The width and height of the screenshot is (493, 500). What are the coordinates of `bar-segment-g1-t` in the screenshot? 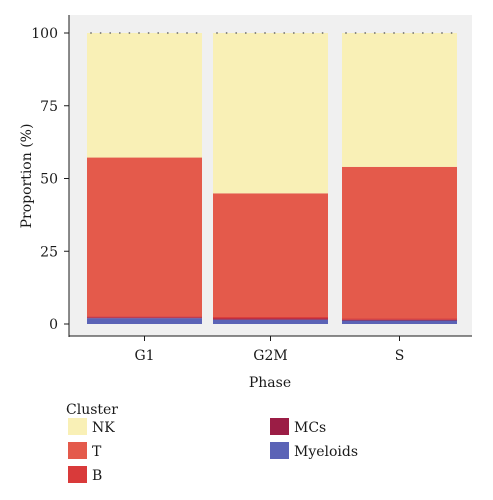 It's located at (144, 237).